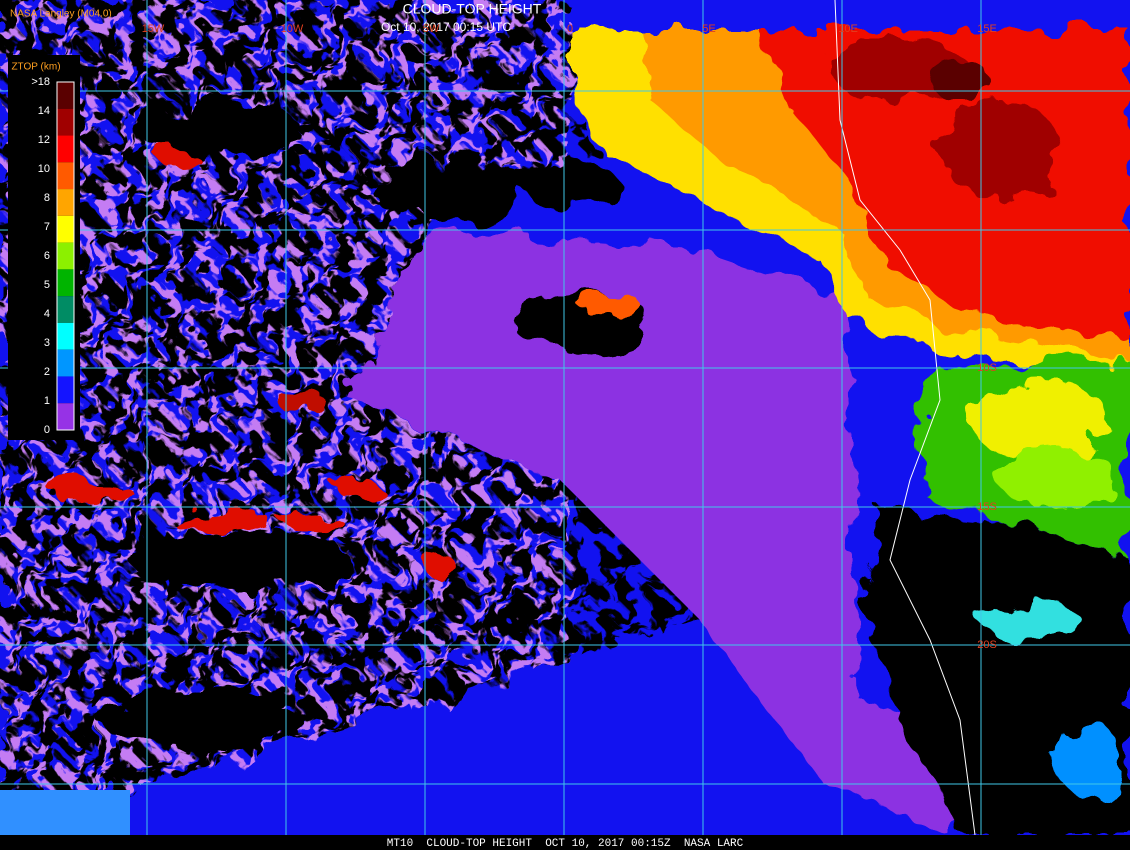 Image resolution: width=1130 pixels, height=850 pixels. What do you see at coordinates (153, 29) in the screenshot?
I see `longitude-label: 15W` at bounding box center [153, 29].